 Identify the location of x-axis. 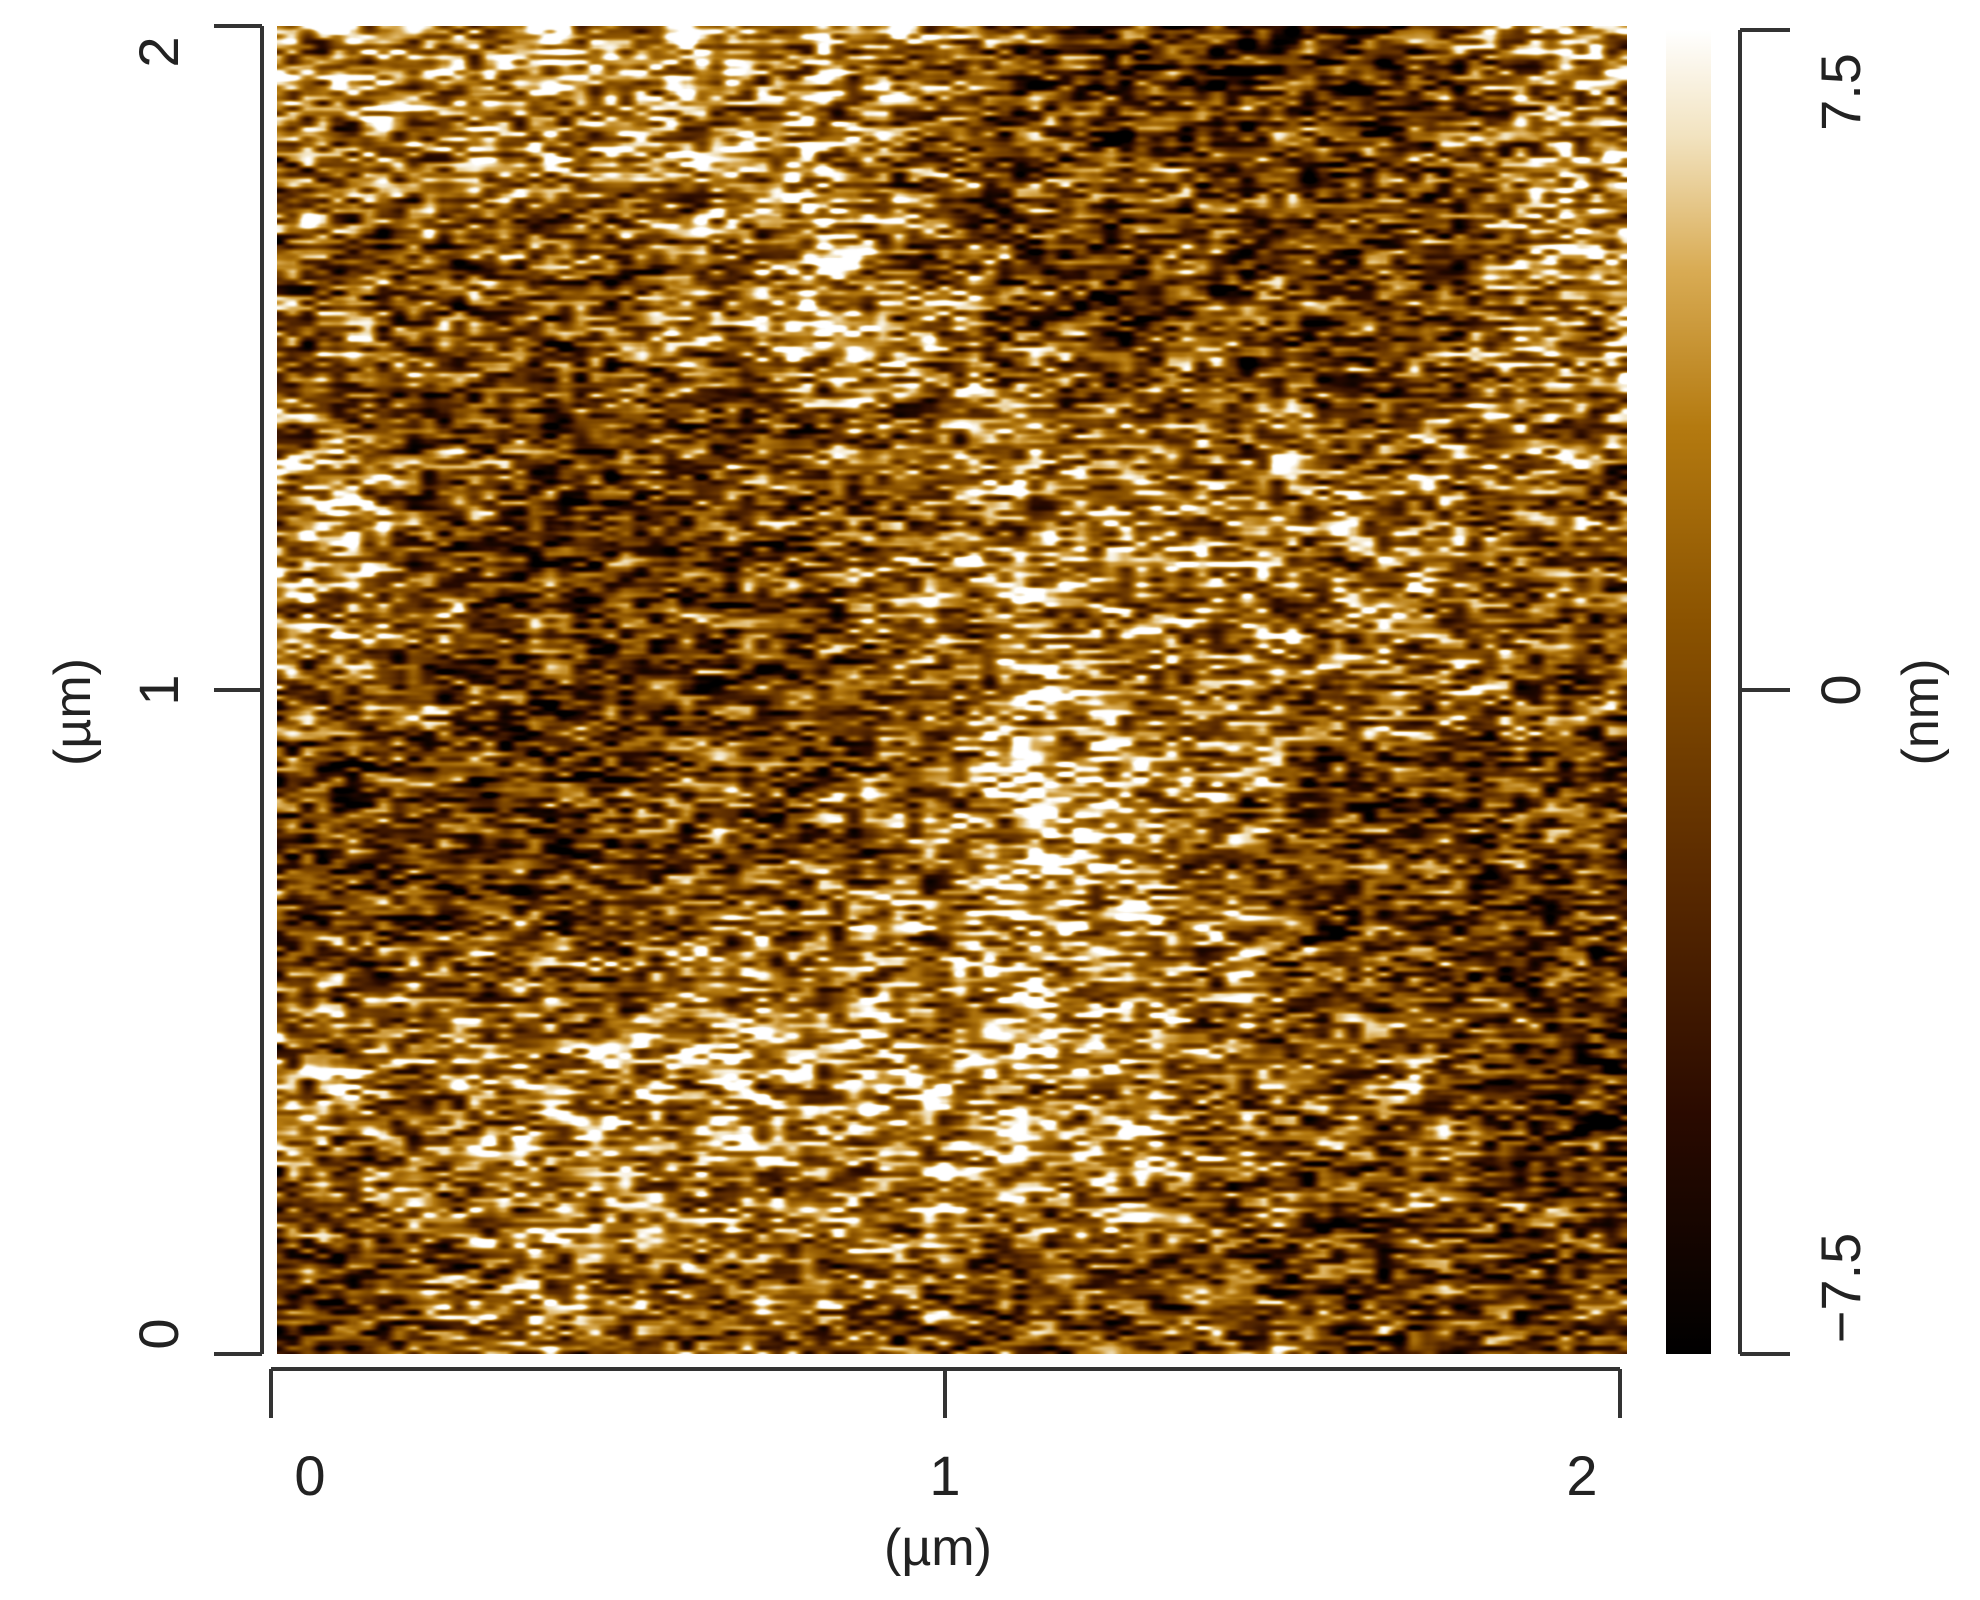
(945, 1392).